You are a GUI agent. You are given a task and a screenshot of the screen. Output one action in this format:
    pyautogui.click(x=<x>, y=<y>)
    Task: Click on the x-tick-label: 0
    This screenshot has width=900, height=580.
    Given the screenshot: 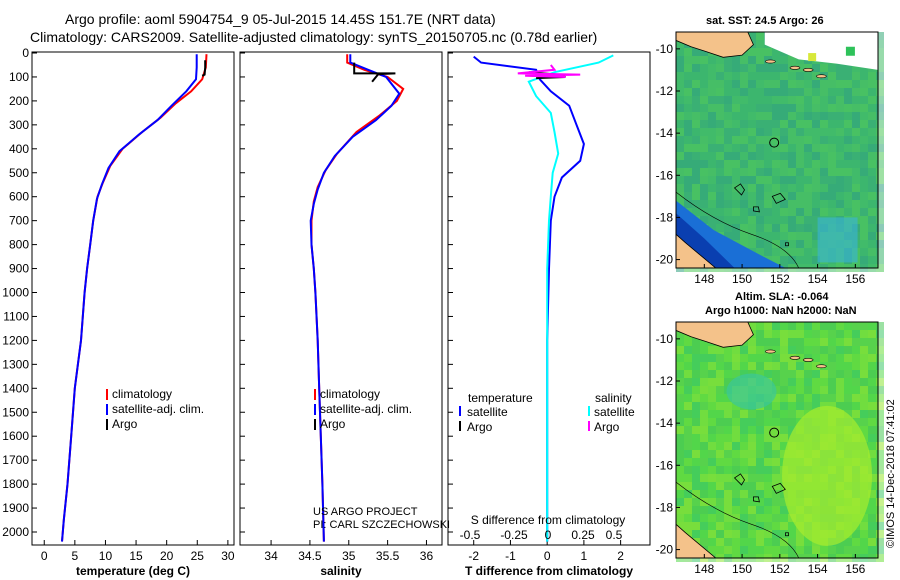 What is the action you would take?
    pyautogui.click(x=547, y=556)
    